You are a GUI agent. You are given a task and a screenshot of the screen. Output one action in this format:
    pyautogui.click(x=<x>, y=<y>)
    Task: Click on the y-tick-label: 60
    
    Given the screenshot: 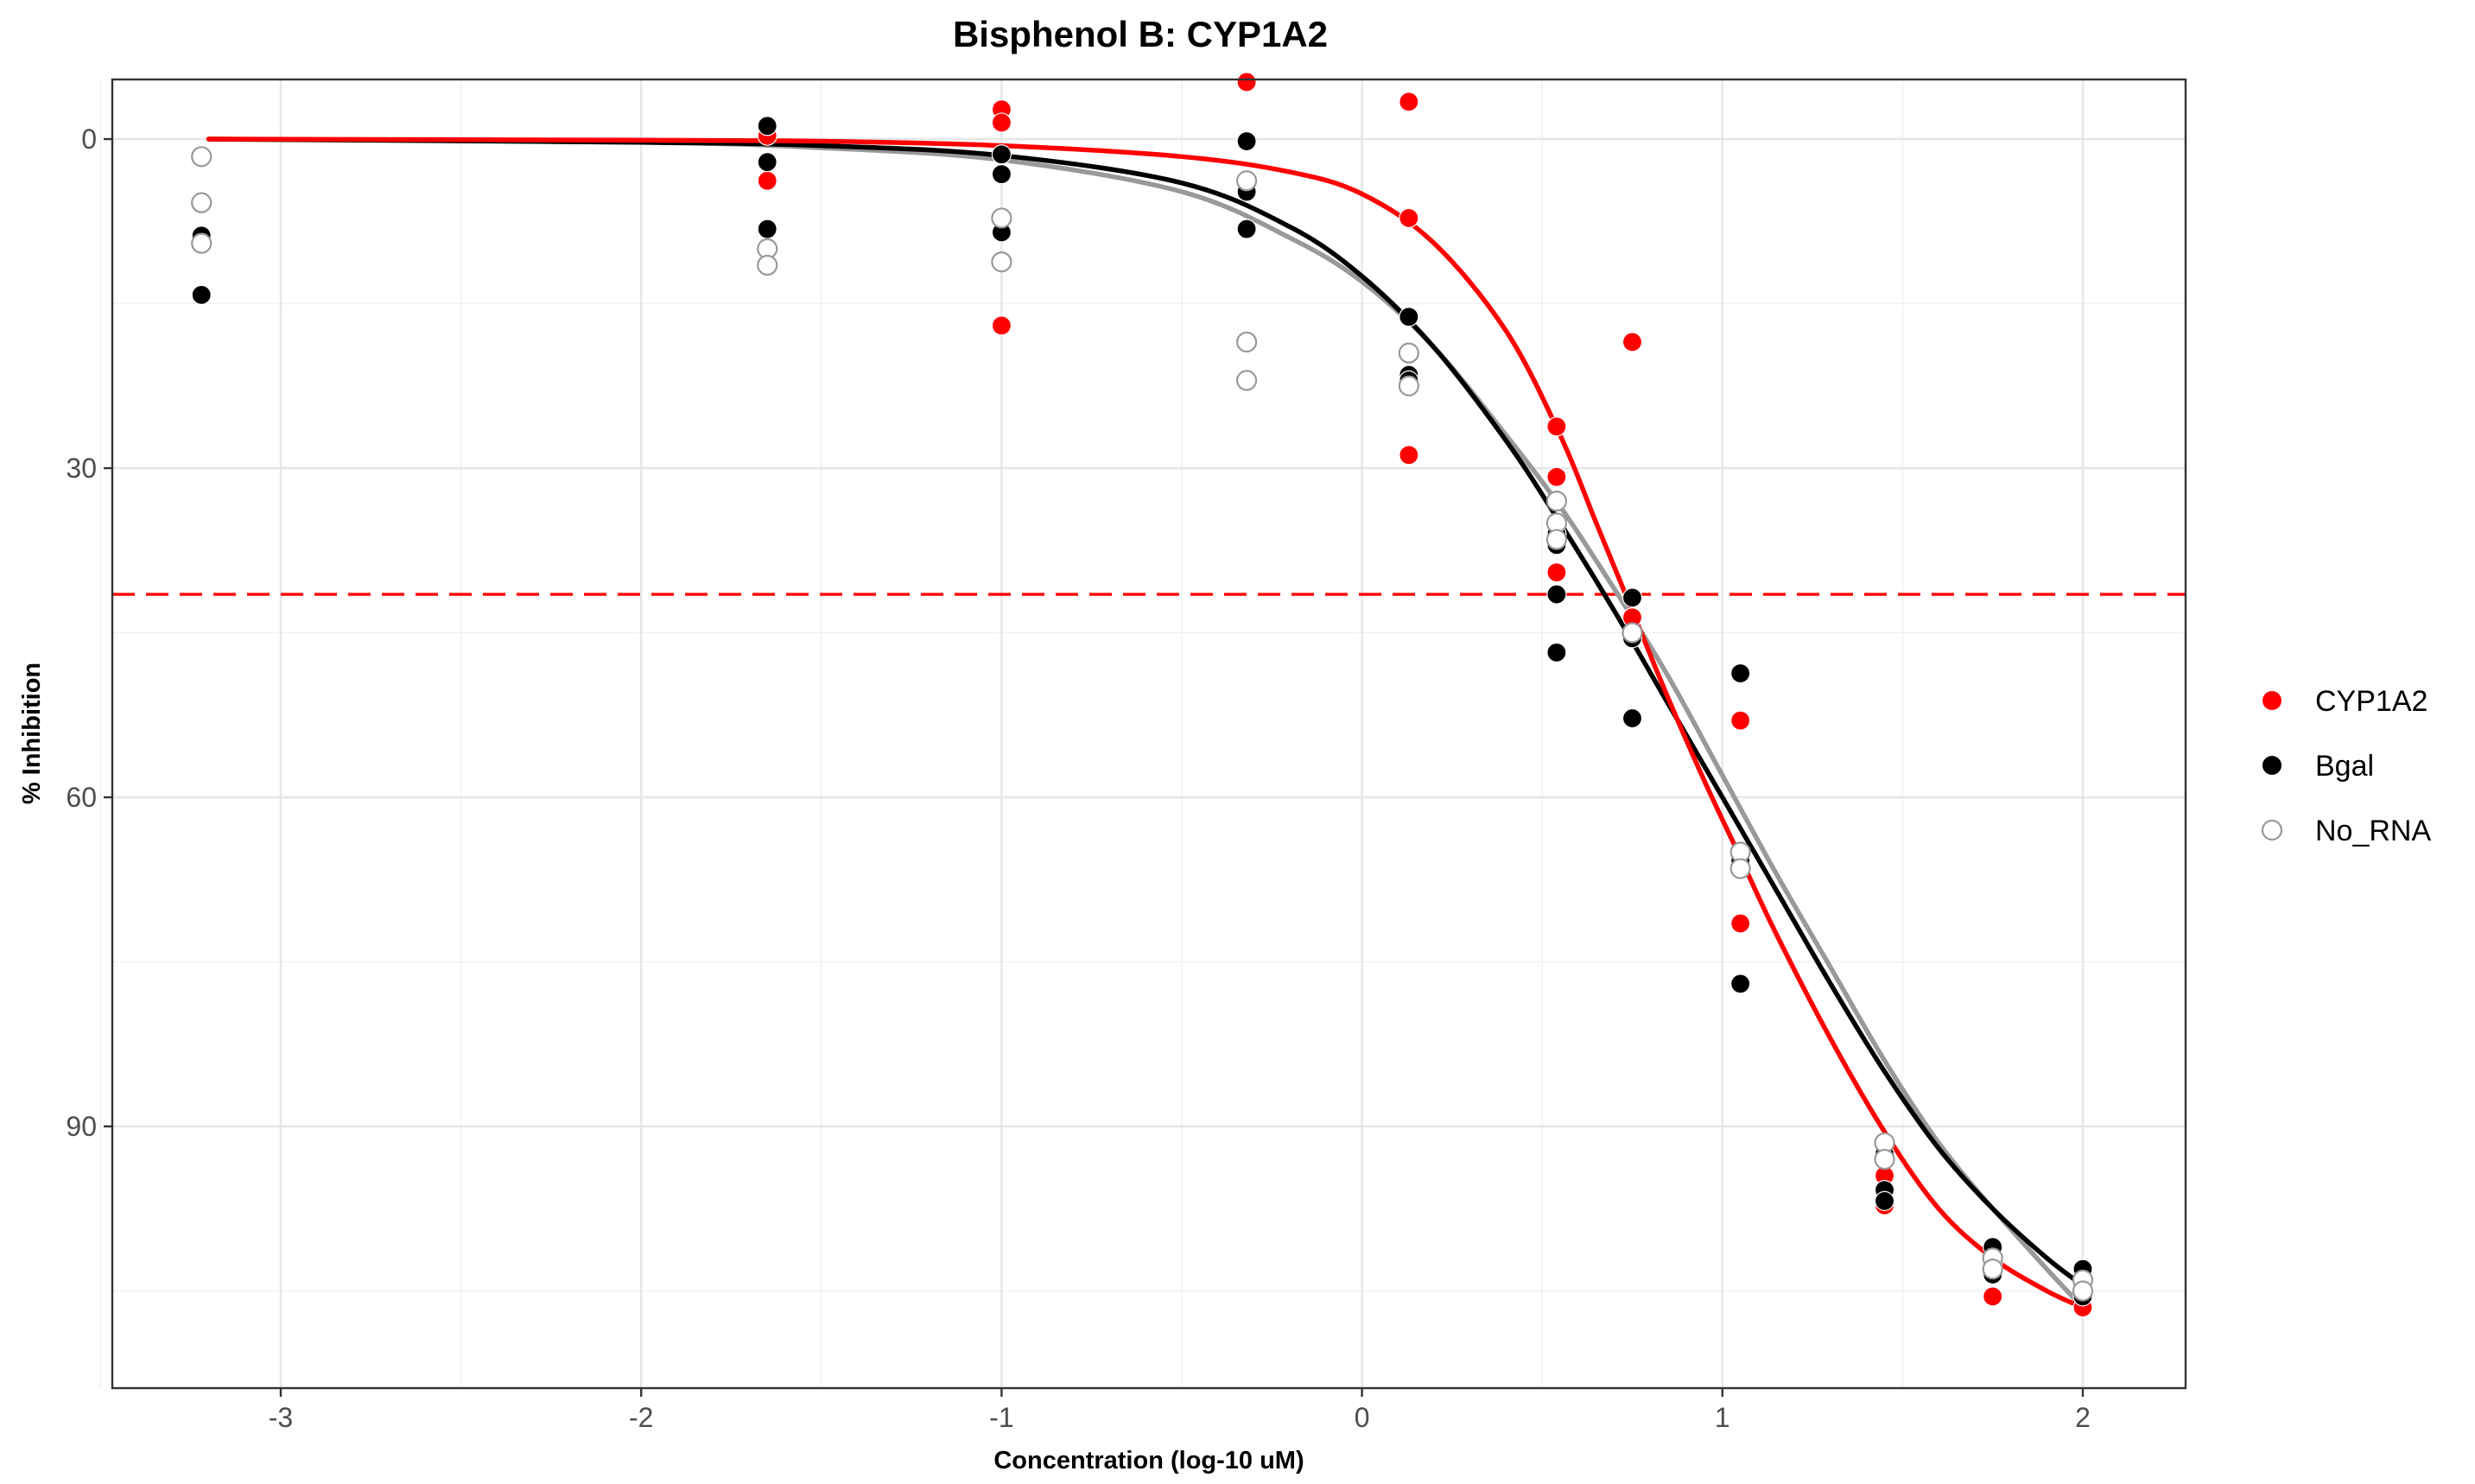 What is the action you would take?
    pyautogui.click(x=81, y=797)
    